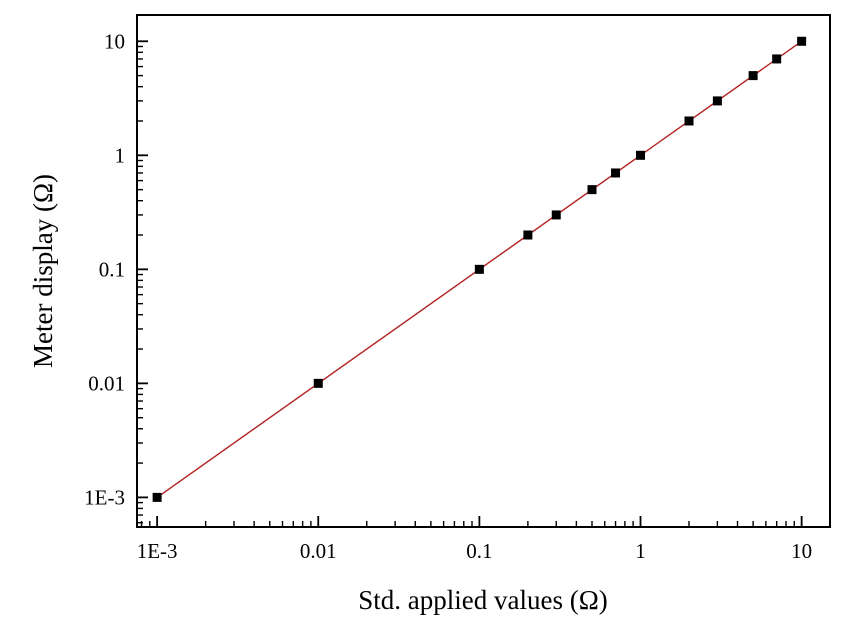 The image size is (852, 625). Describe the element at coordinates (43, 271) in the screenshot. I see `y-axis-title: Meter display (Ω)` at that location.